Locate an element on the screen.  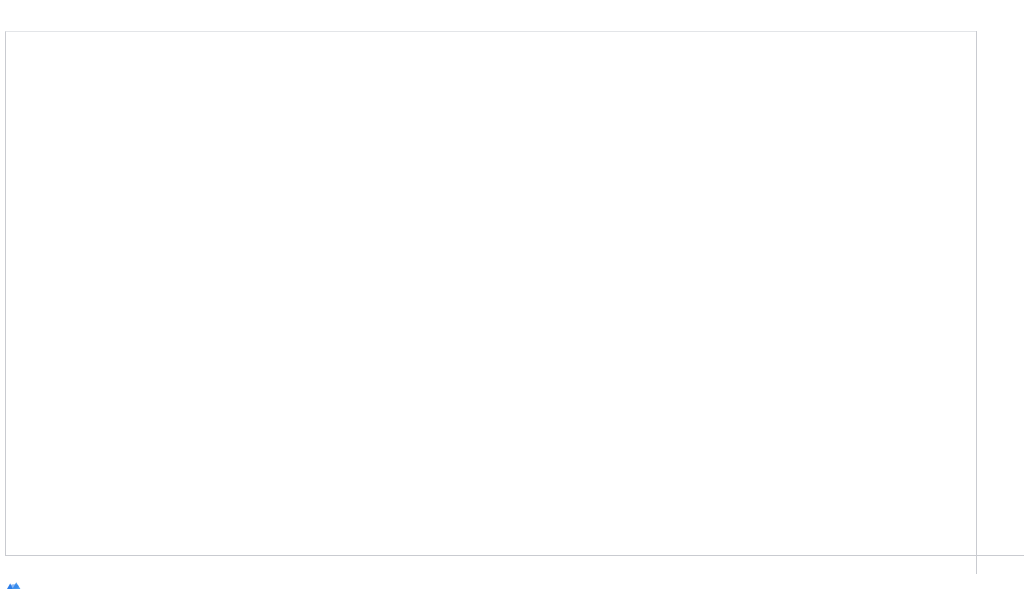
tradingview-logo is located at coordinates (16, 586).